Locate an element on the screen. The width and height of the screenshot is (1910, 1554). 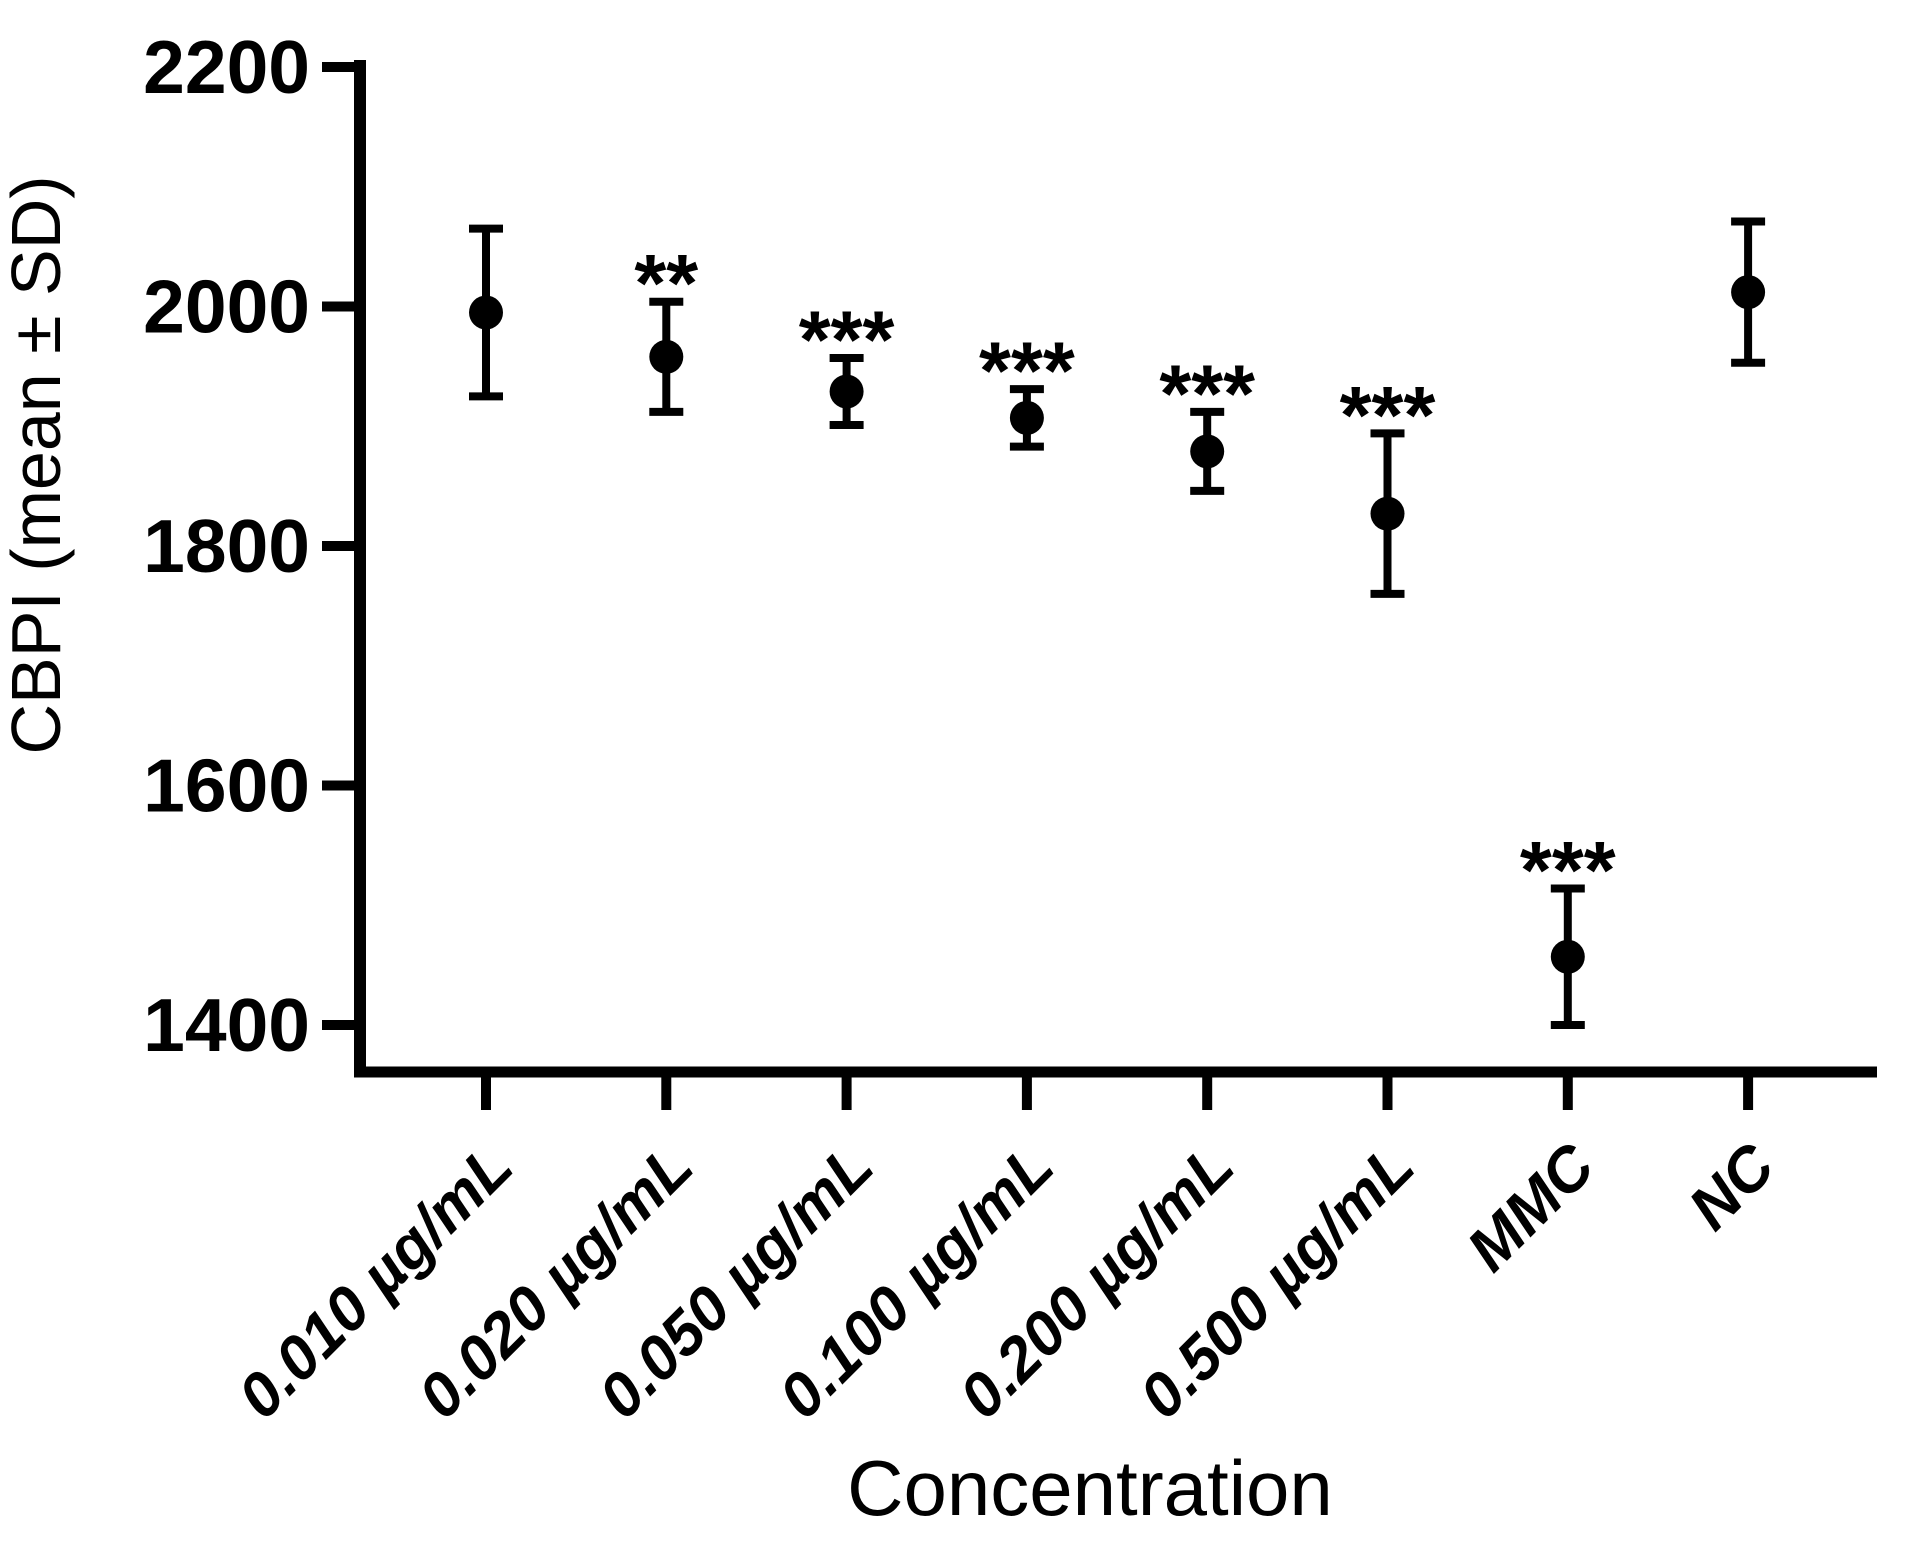
errorbar-point-4: *** is located at coordinates (1207, 422).